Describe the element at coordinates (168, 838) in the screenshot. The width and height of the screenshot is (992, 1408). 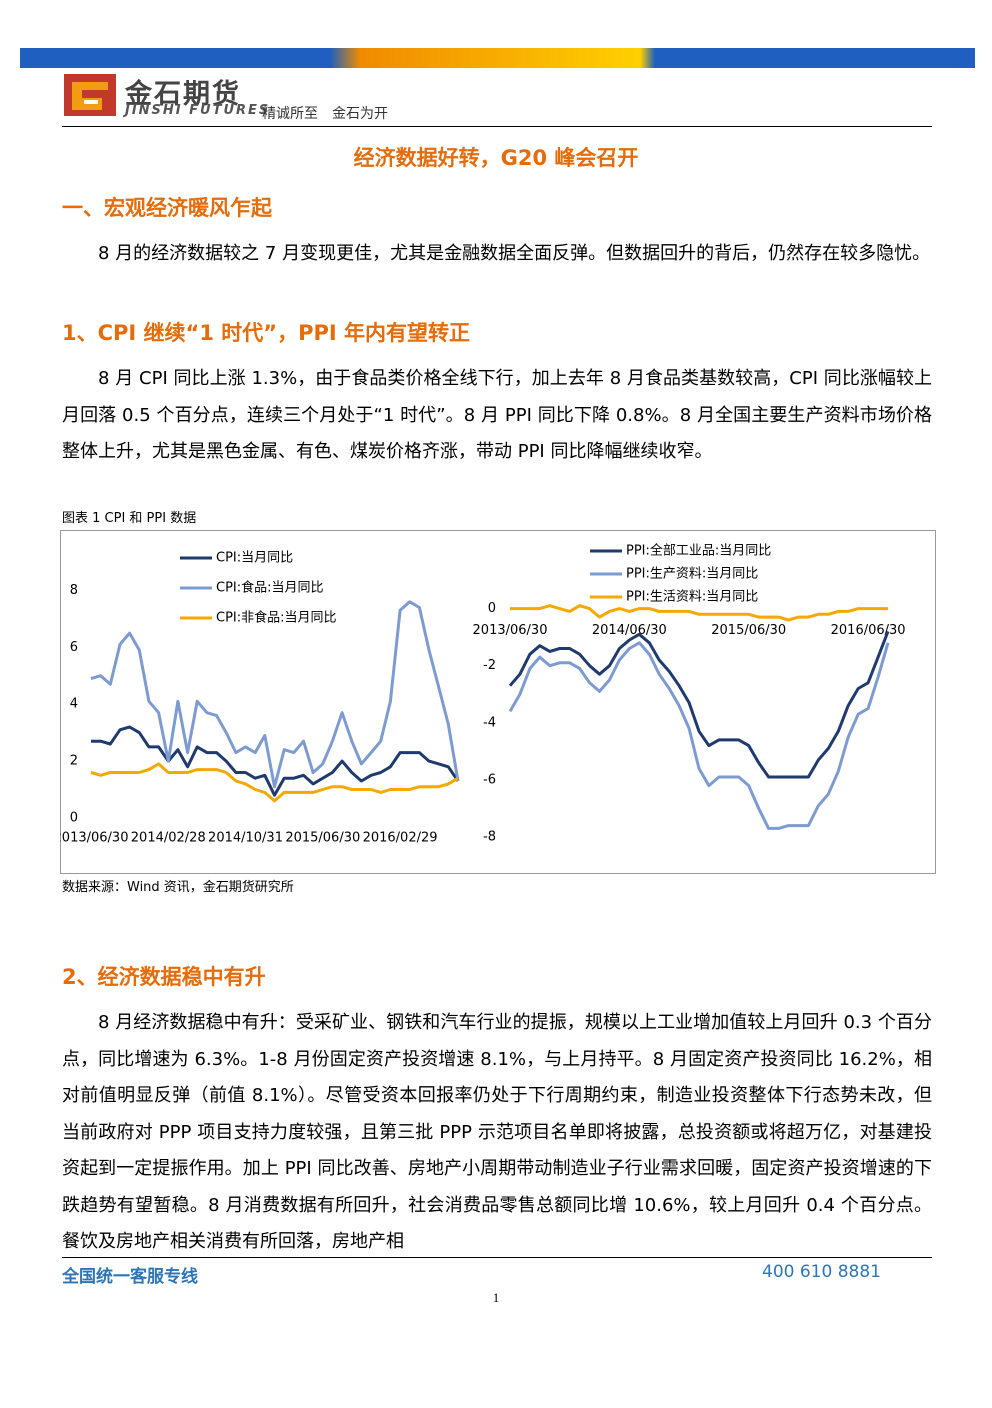
I see `x-tick-label: 2014/02/28` at that location.